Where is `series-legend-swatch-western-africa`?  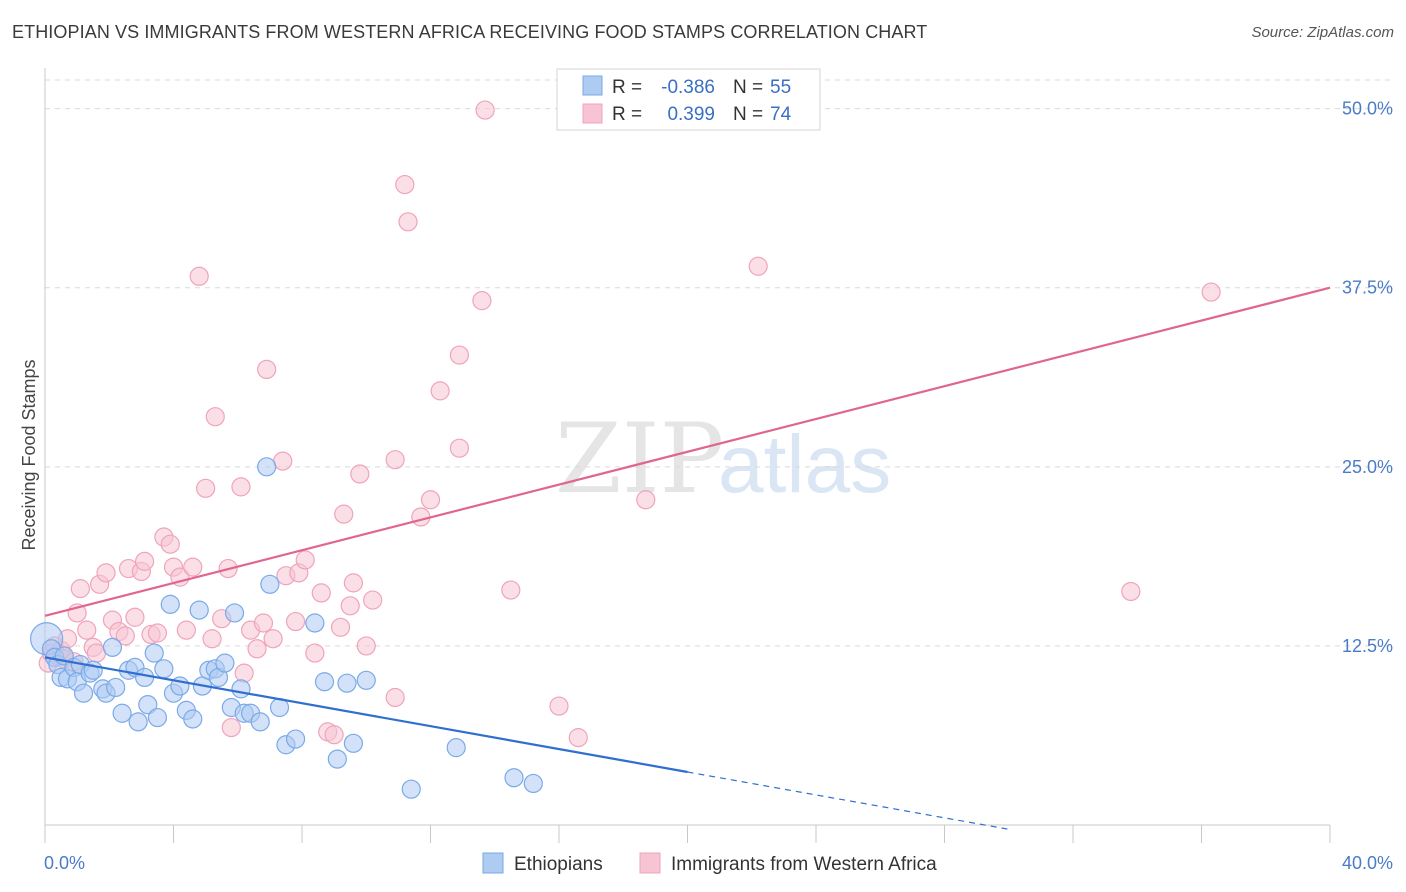 series-legend-swatch-western-africa is located at coordinates (650, 863).